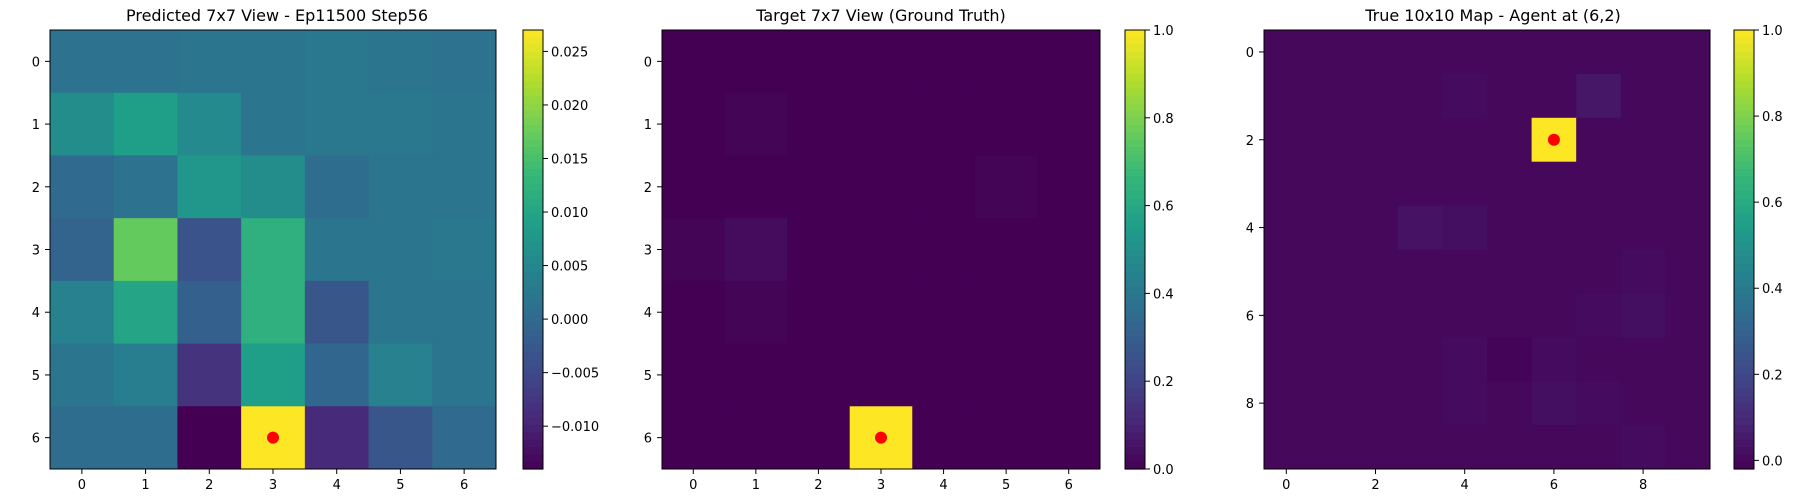 The width and height of the screenshot is (1800, 500). Describe the element at coordinates (880, 15) in the screenshot. I see `panel-title: Target 7x7 View (Ground Truth)` at that location.